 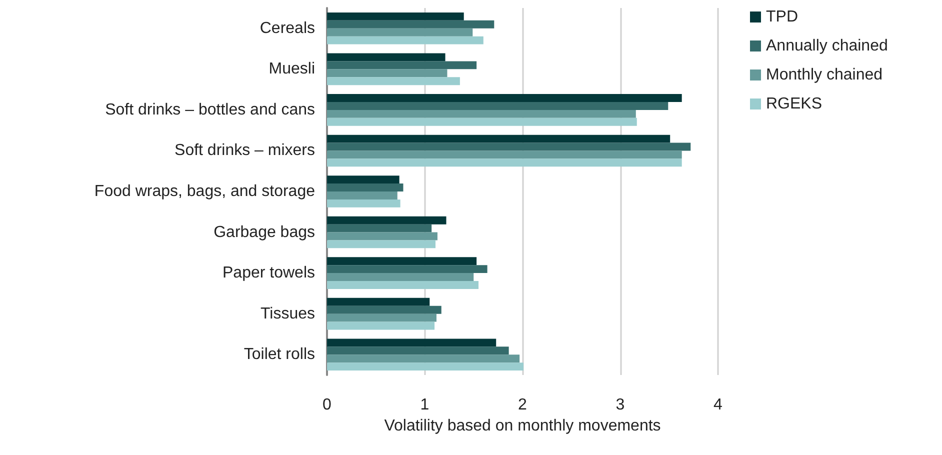 I want to click on legend-label: Monthly chained, so click(x=824, y=75).